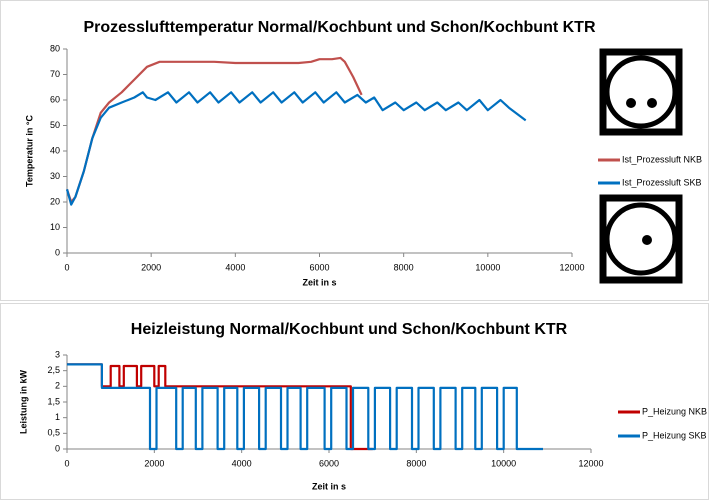 The width and height of the screenshot is (709, 501). I want to click on y-tick-label: 70, so click(55, 74).